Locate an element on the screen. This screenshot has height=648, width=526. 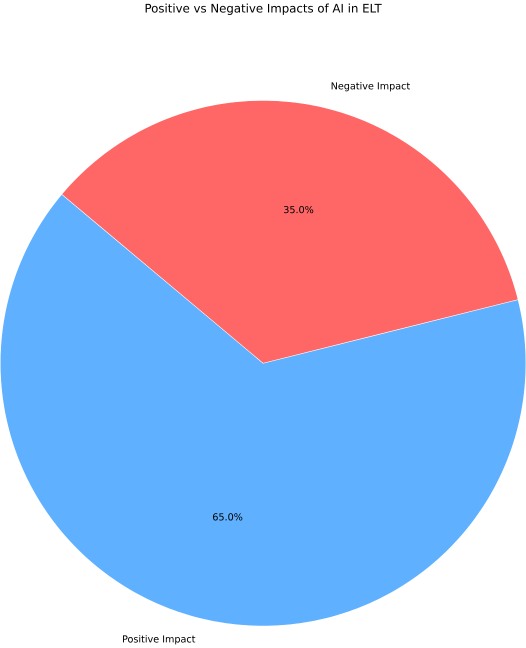
slice-label: Negative Impact is located at coordinates (371, 87).